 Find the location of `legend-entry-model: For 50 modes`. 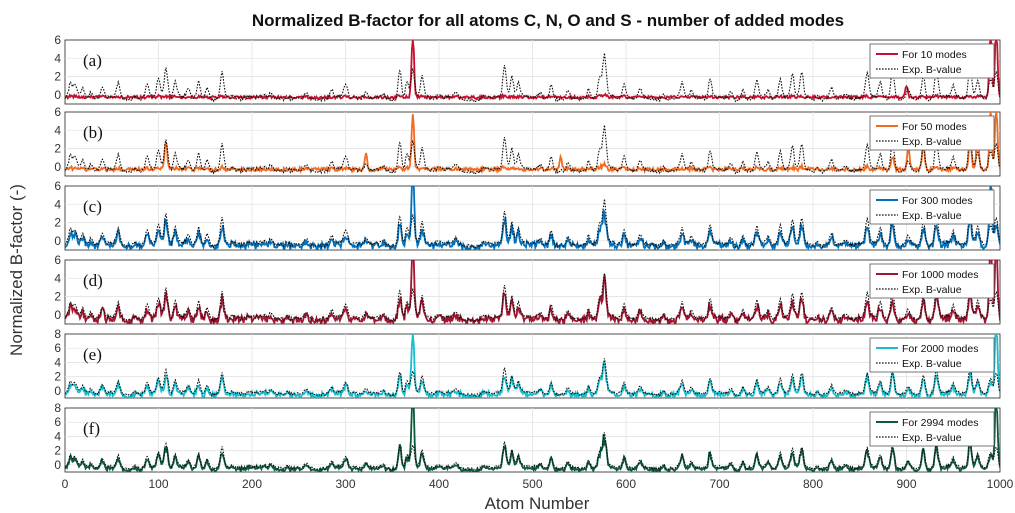

legend-entry-model: For 50 modes is located at coordinates (934, 127).